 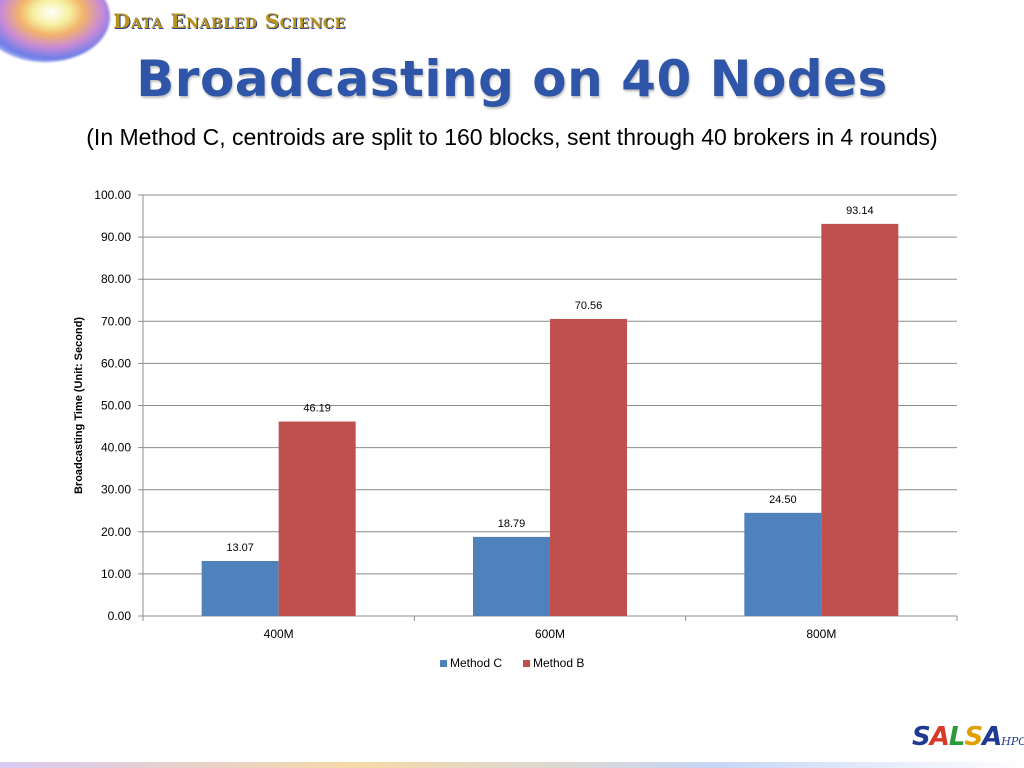 I want to click on y-axis-title: Broadcasting Time (Unit: Second), so click(x=79, y=405).